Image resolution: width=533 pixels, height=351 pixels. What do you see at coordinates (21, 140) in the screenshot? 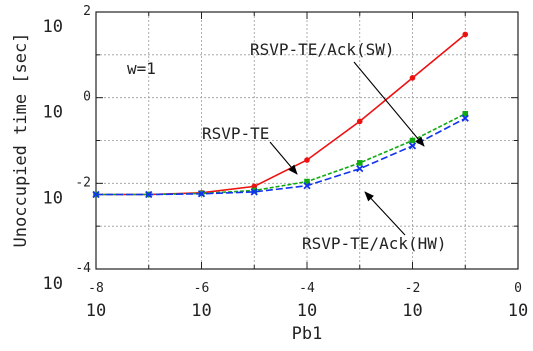
I see `y-axis-label: Unoccupied time [sec]` at bounding box center [21, 140].